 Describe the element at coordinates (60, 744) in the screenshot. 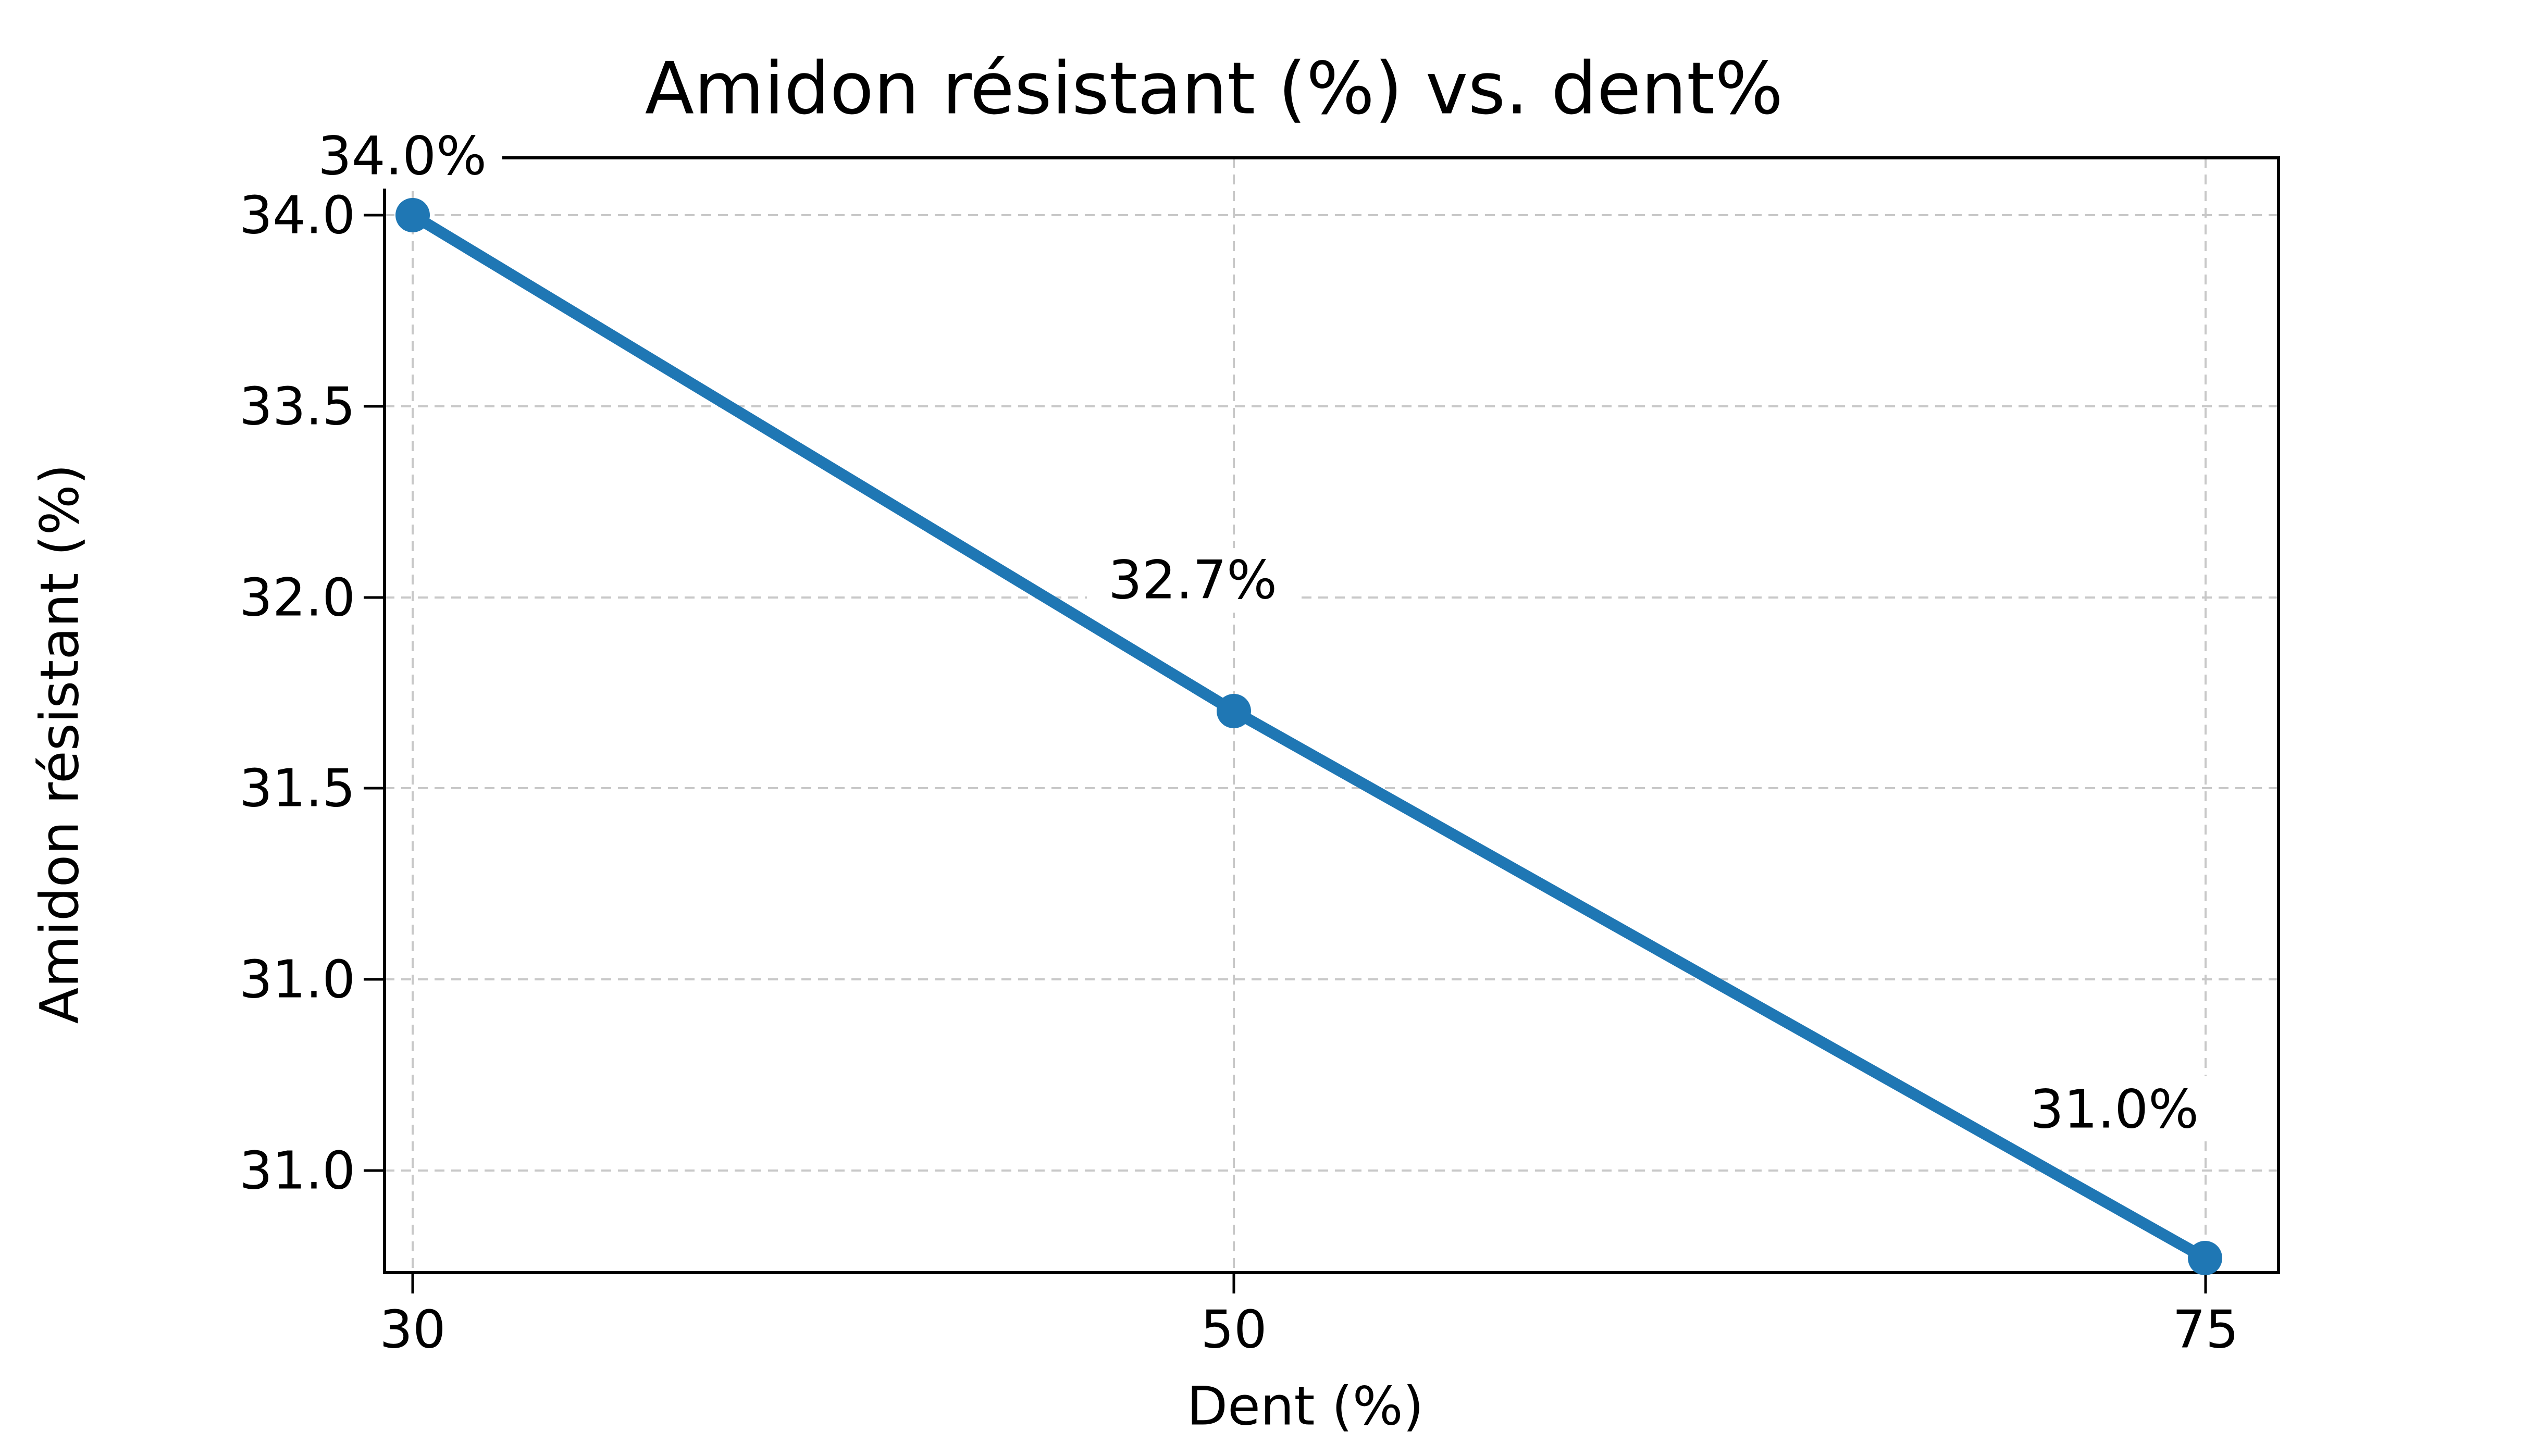

I see `y-axis-label: Amidon résistant (%)` at that location.